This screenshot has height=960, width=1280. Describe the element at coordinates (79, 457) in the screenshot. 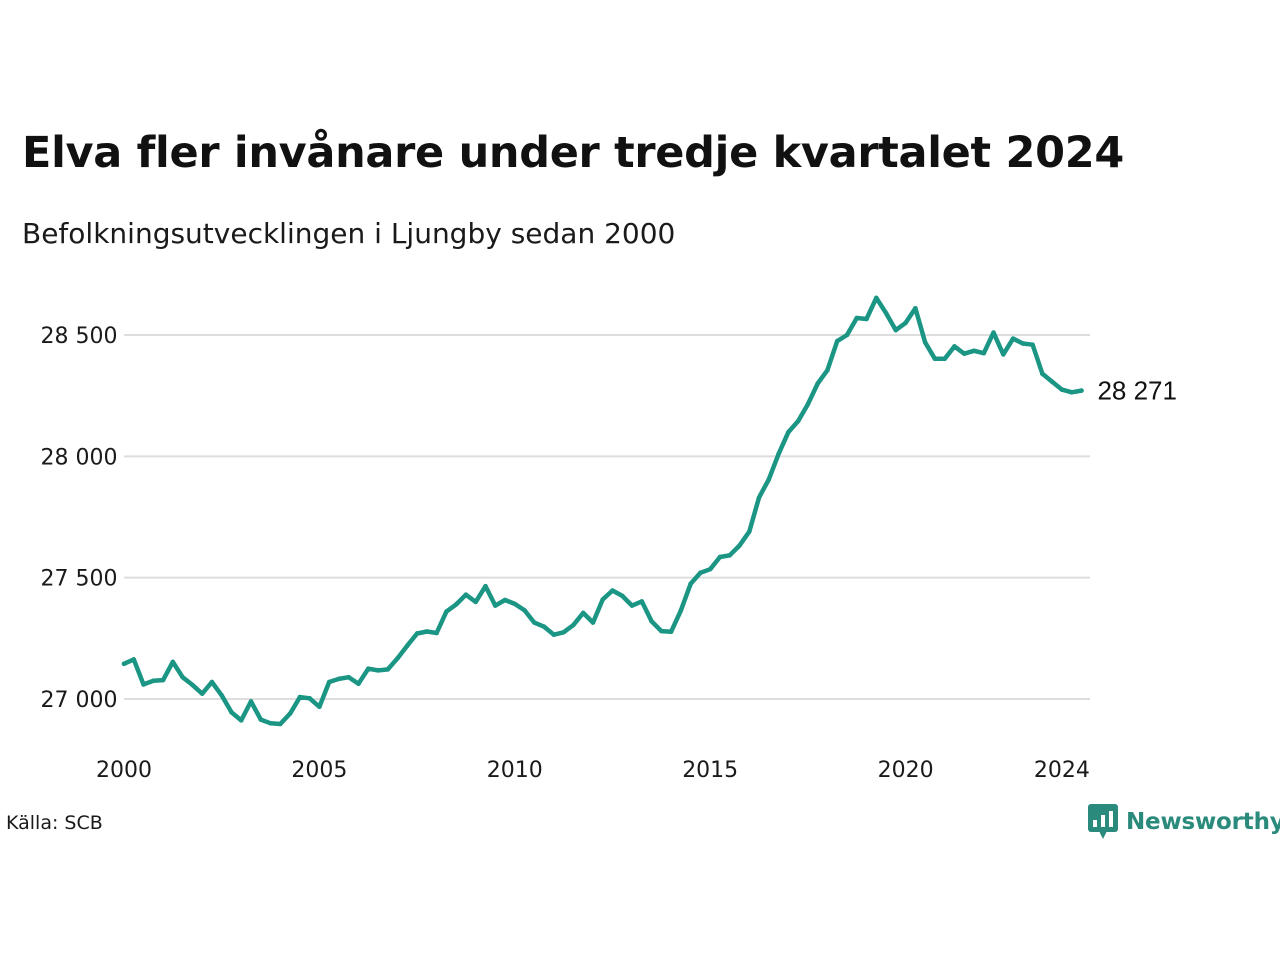

I see `y-tick-label: 28 000` at that location.